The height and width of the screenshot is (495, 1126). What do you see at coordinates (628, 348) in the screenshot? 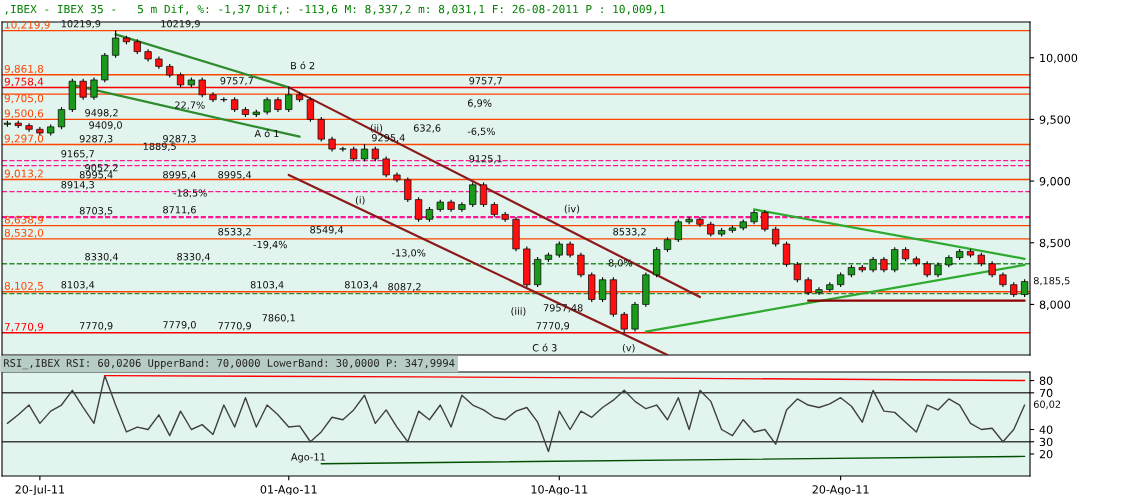
I see `annotation: (v)` at bounding box center [628, 348].